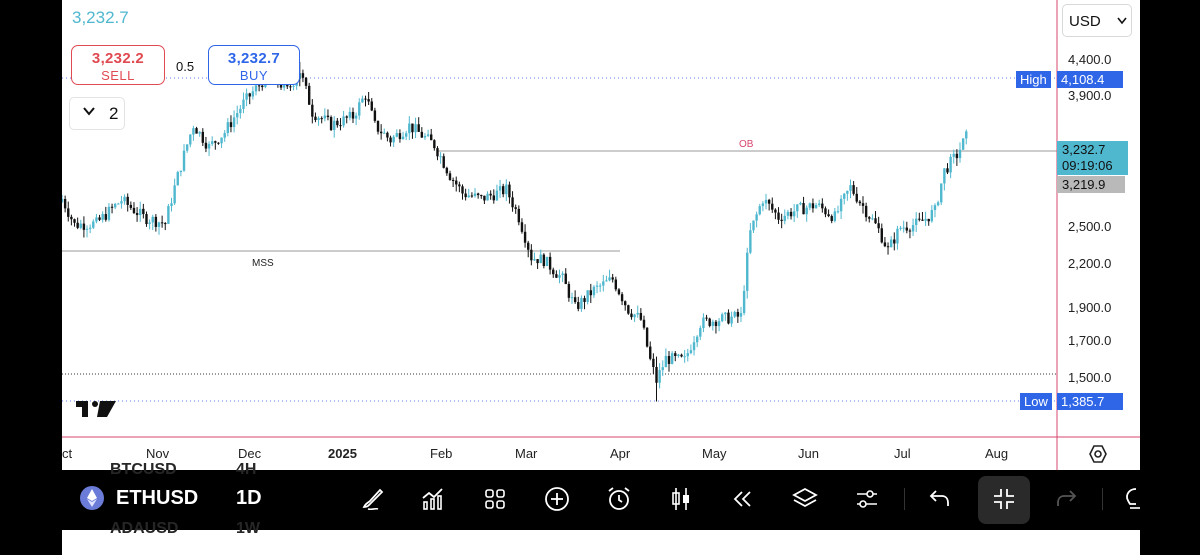 The image size is (1200, 555). What do you see at coordinates (1090, 226) in the screenshot?
I see `price-axis-label: 2,500.0` at bounding box center [1090, 226].